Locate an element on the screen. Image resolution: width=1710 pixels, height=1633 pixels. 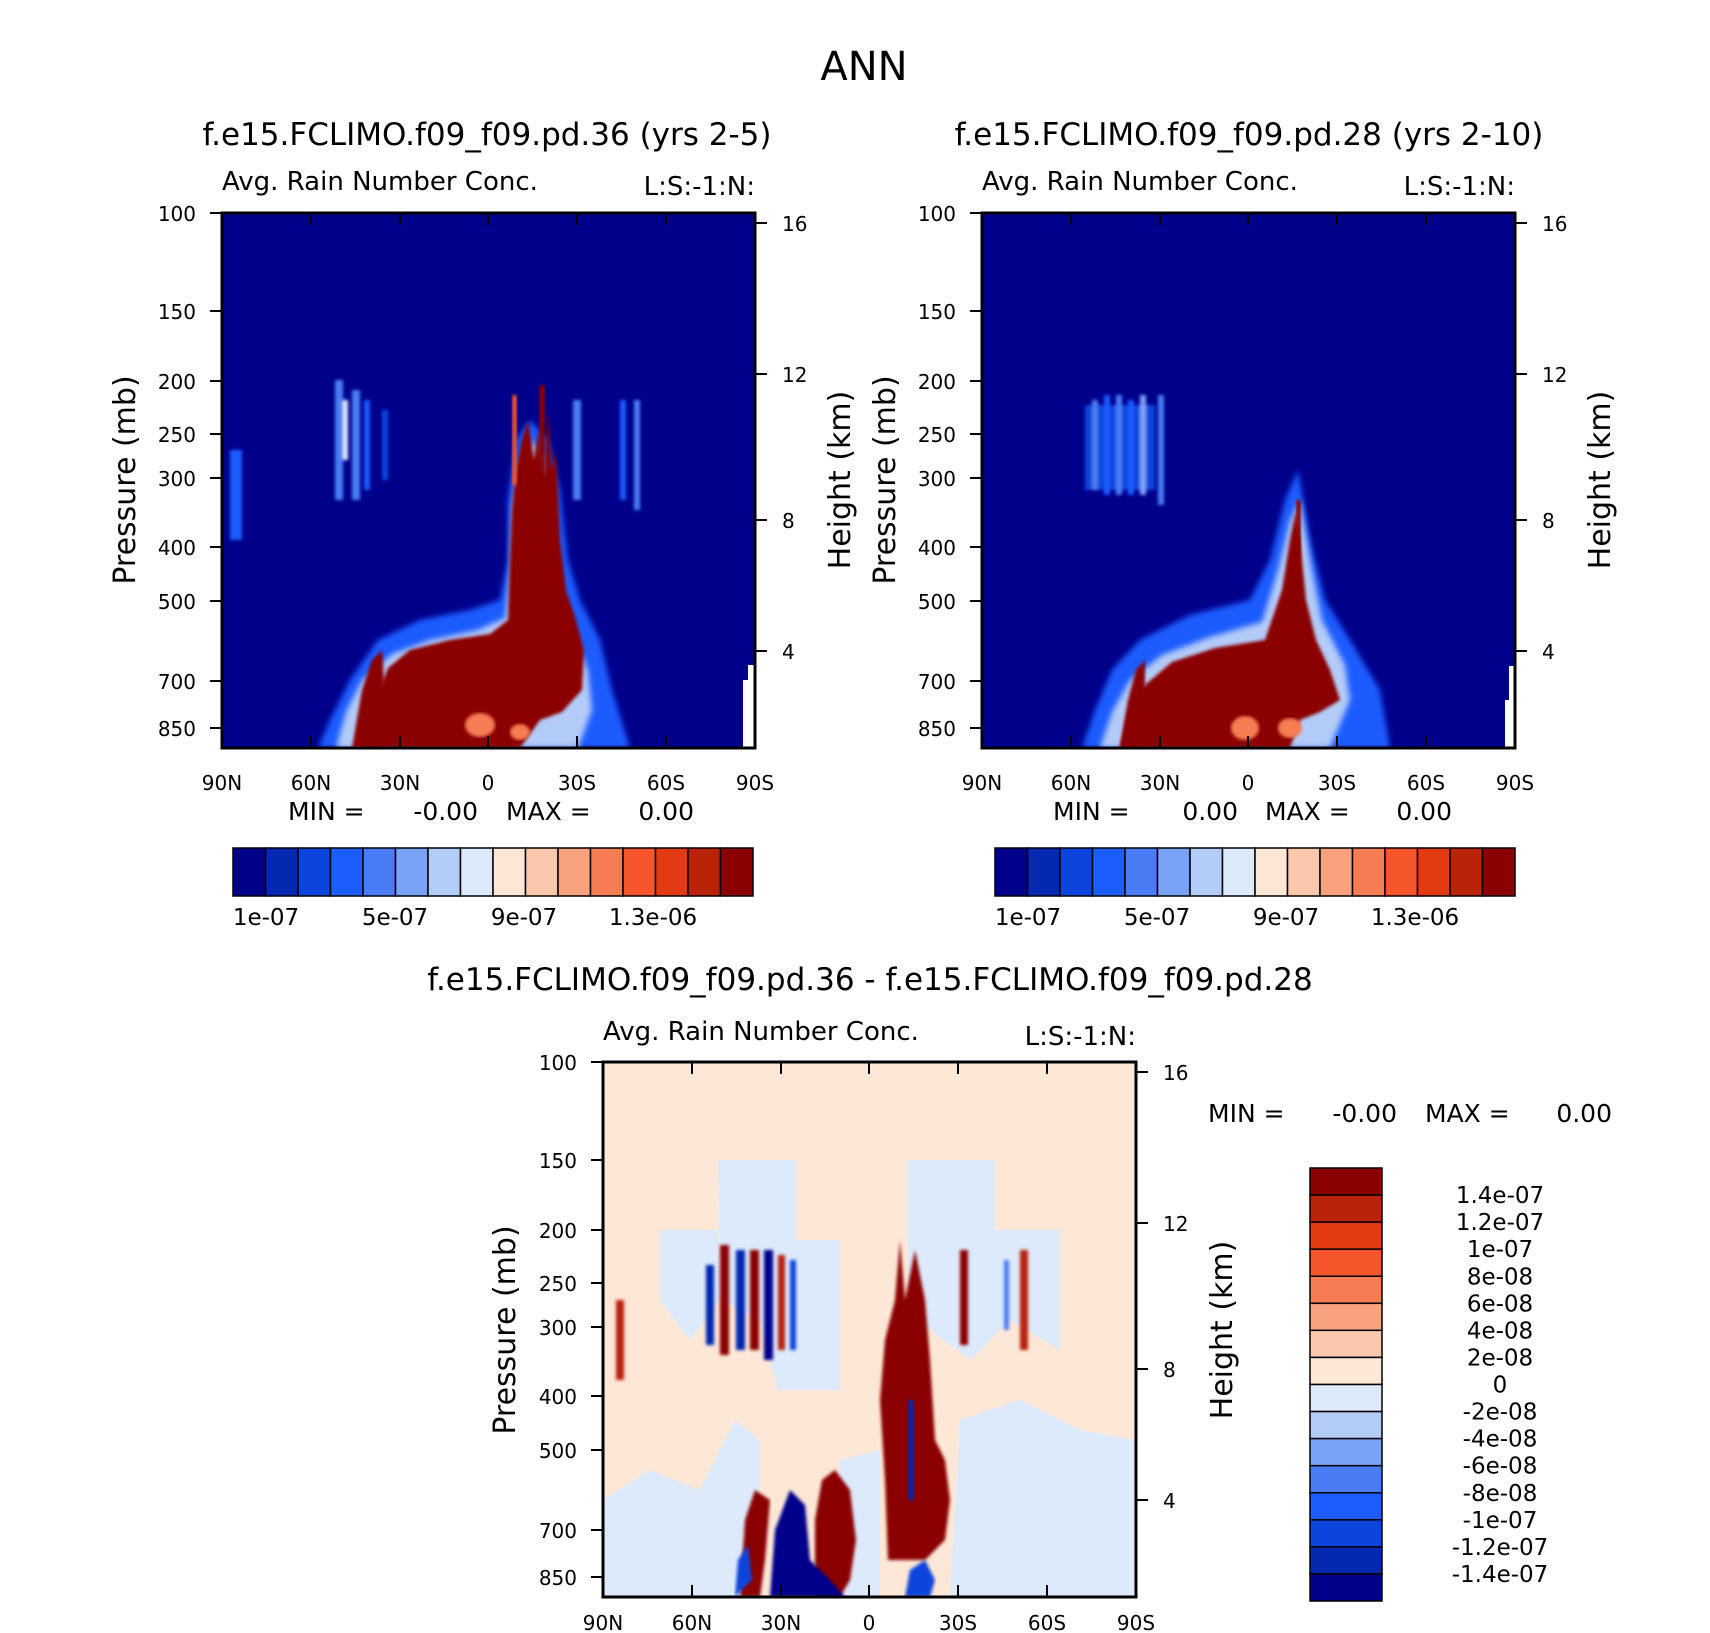
min-label: MIN = is located at coordinates (326, 811).